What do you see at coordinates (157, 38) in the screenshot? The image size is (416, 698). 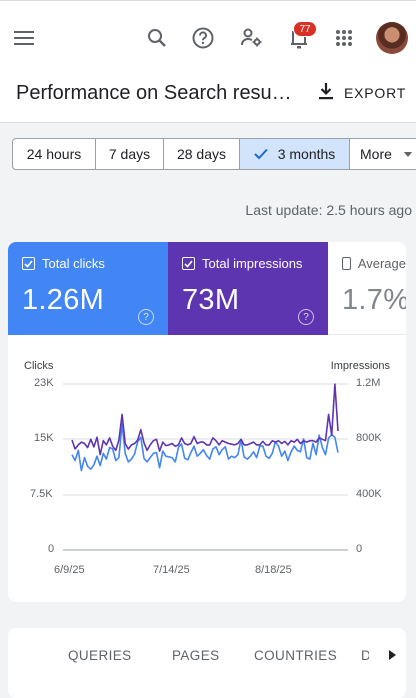 I see `search-icon` at bounding box center [157, 38].